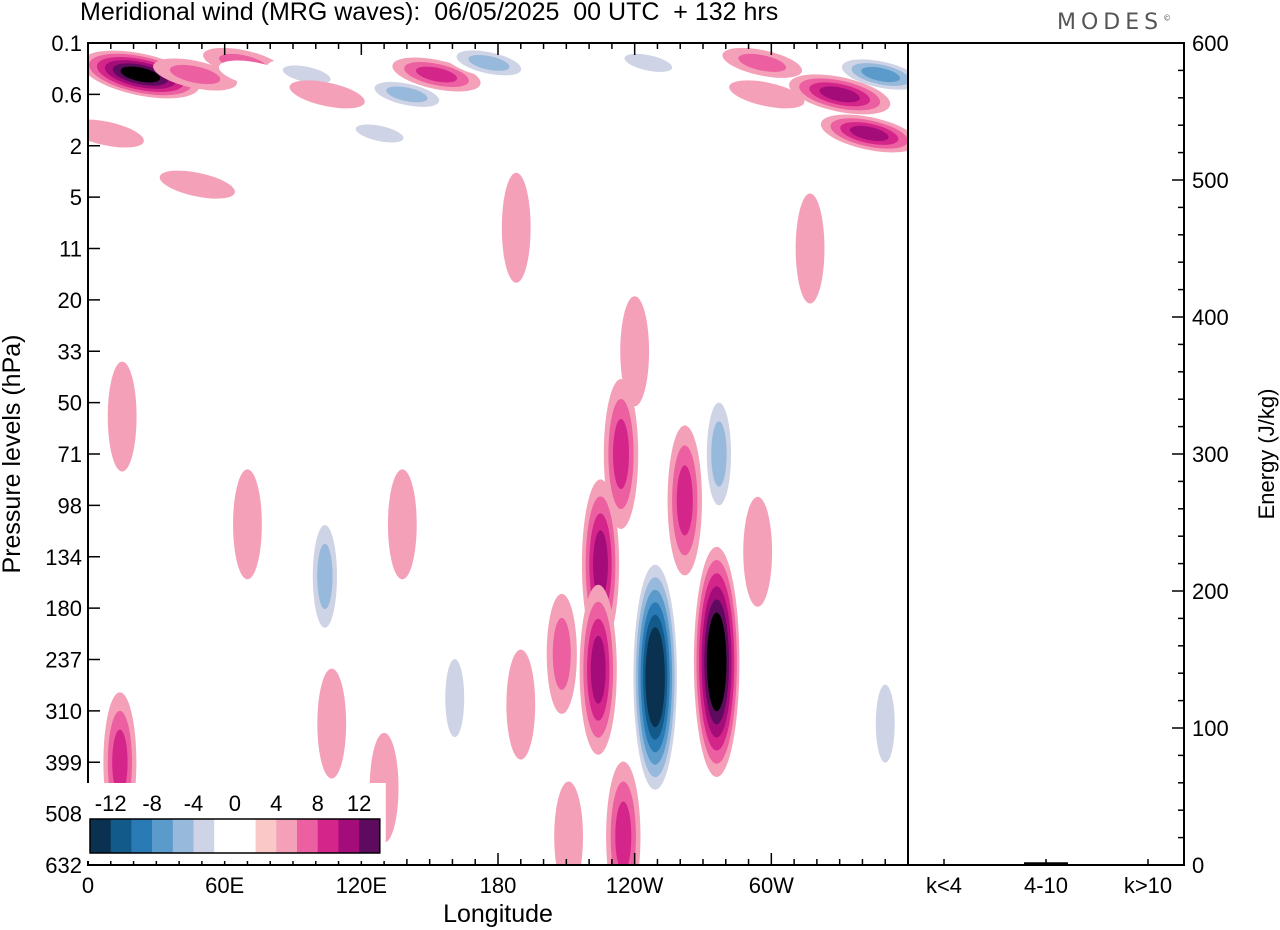 This screenshot has width=1280, height=930. What do you see at coordinates (63, 711) in the screenshot?
I see `y-tick-label: 310` at bounding box center [63, 711].